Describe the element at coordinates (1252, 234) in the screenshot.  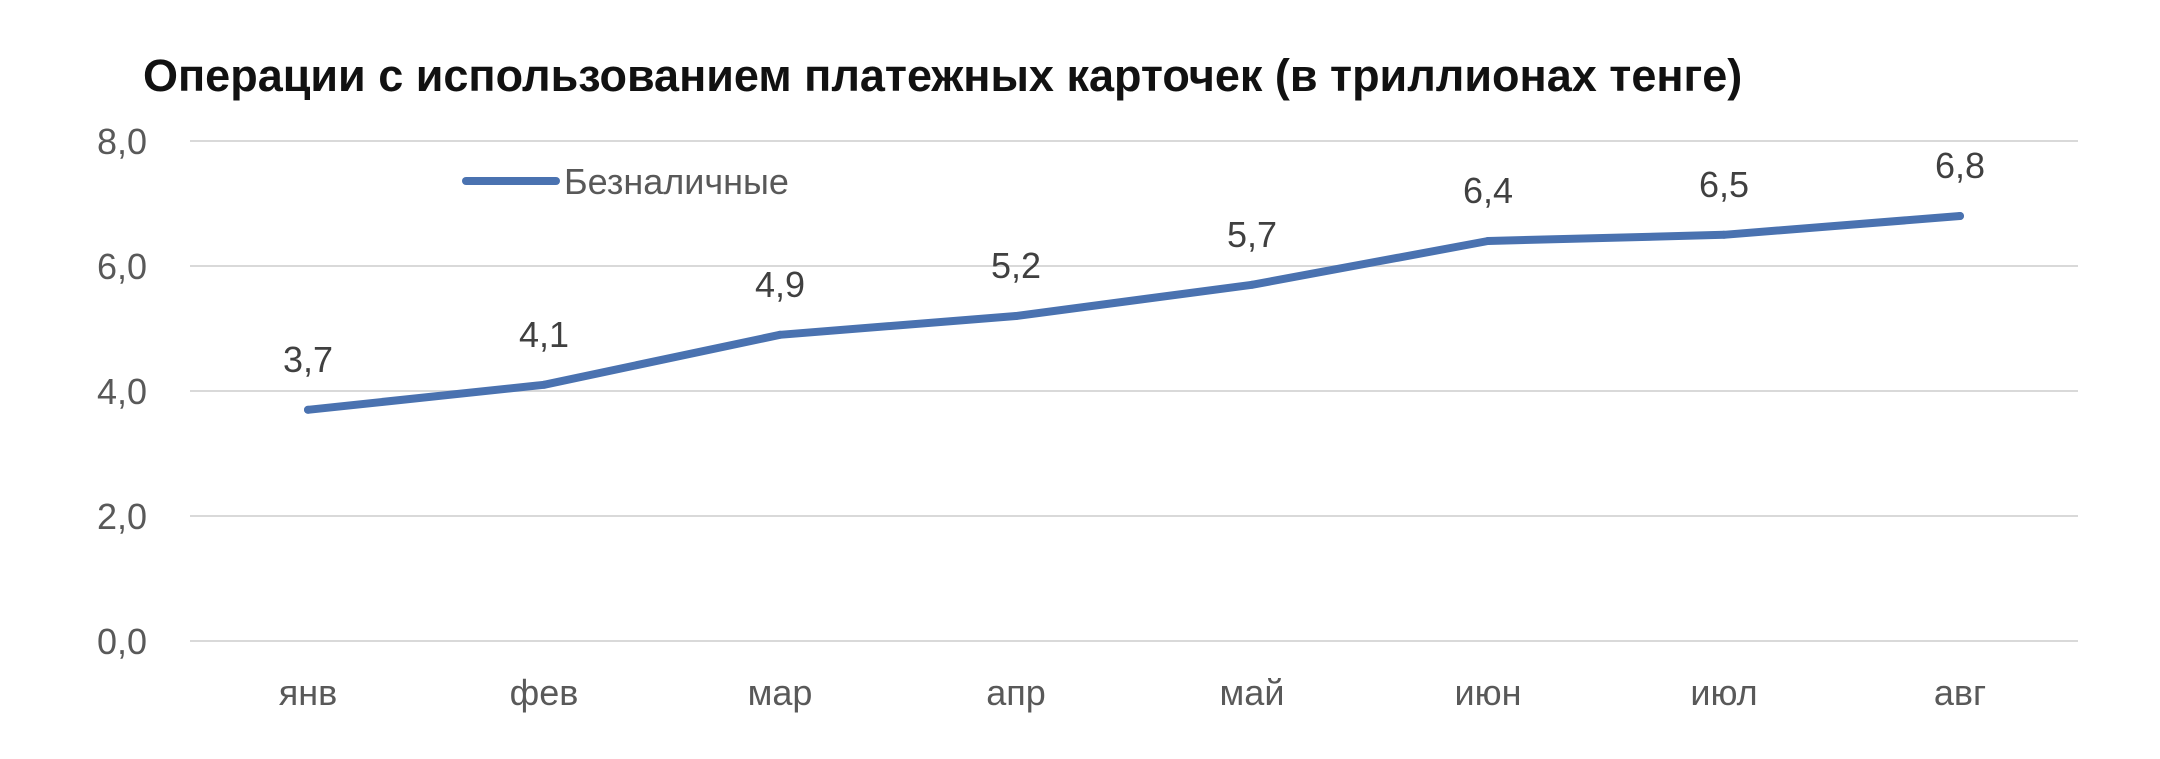
I see `data-label: 5,7` at that location.